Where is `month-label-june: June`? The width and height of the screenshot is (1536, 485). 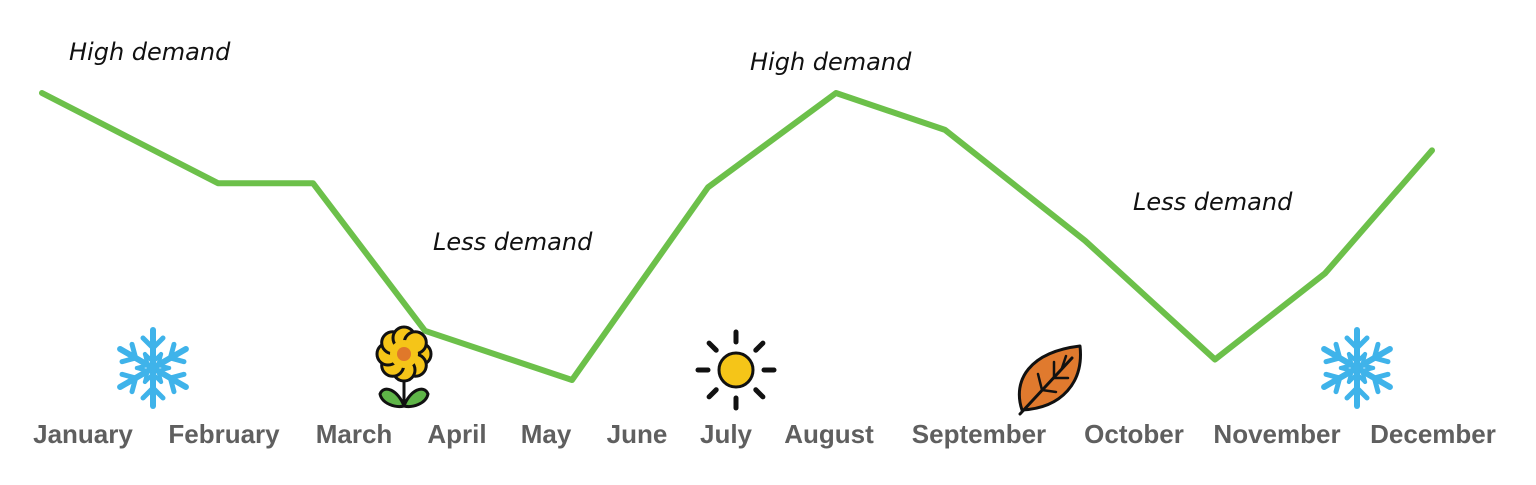
month-label-june: June is located at coordinates (637, 434).